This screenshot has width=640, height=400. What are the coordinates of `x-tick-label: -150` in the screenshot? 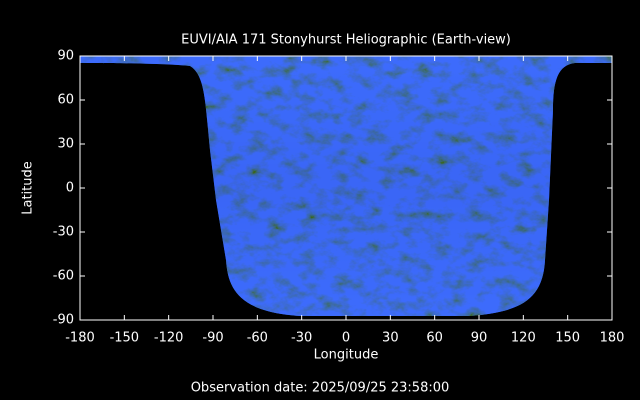 It's located at (125, 338).